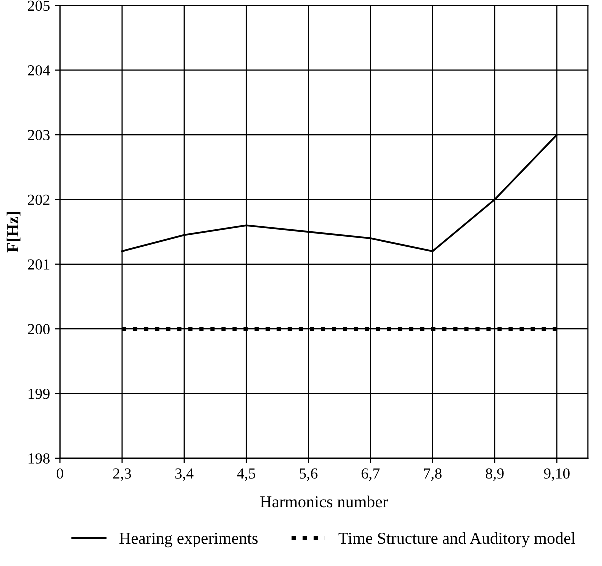 Image resolution: width=602 pixels, height=566 pixels. What do you see at coordinates (324, 502) in the screenshot?
I see `x-axis-title: Harmonics number` at bounding box center [324, 502].